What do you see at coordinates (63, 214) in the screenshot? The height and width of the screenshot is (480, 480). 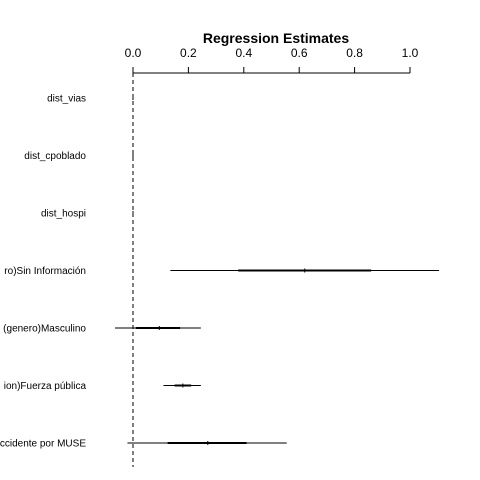 I see `term-label: dist_hospi` at bounding box center [63, 214].